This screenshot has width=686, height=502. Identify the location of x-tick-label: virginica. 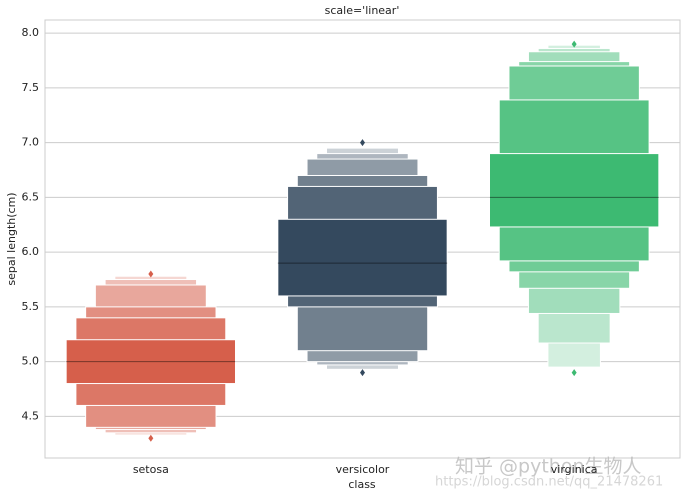
(574, 469).